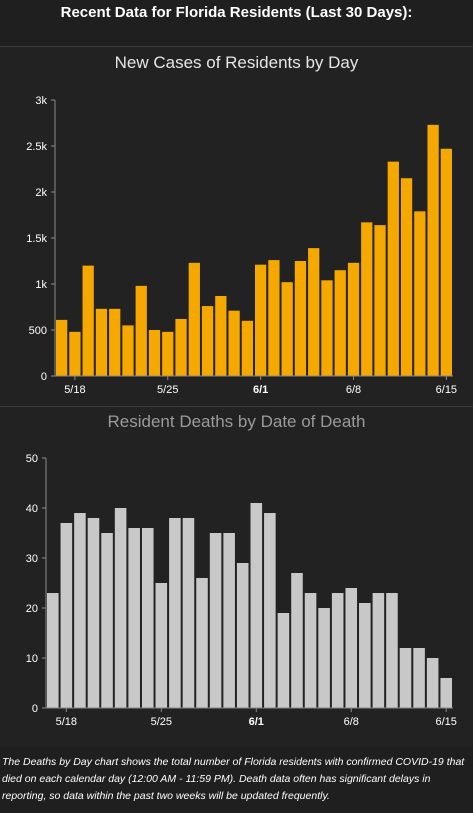 The image size is (473, 813). What do you see at coordinates (32, 459) in the screenshot?
I see `y-tick-label: 50` at bounding box center [32, 459].